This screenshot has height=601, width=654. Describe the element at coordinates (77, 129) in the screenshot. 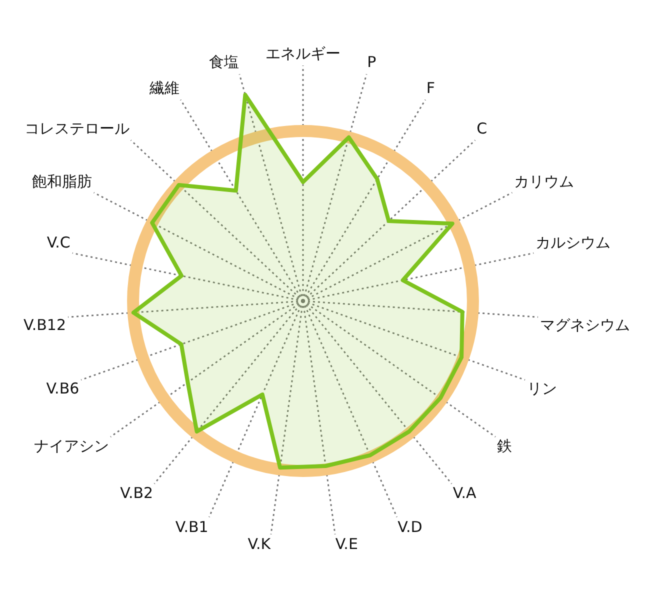

I see `spoke-label: コレステロール` at that location.